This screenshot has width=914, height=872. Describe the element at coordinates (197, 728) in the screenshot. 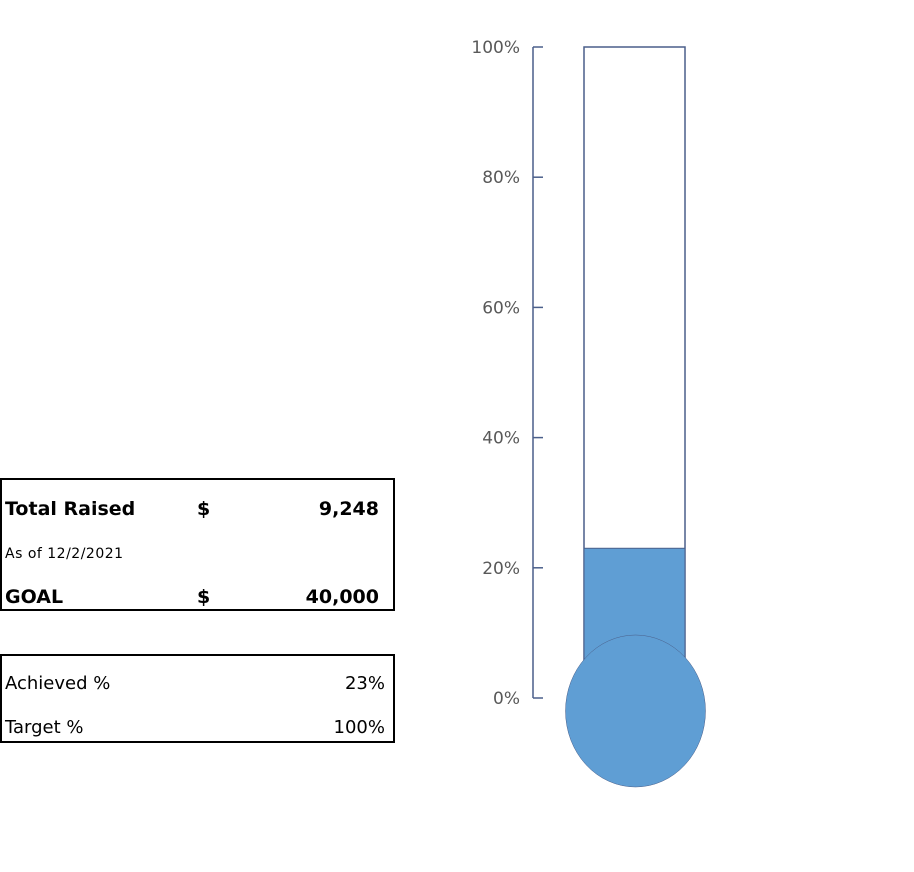

I see `target-row: Target % 100%` at that location.